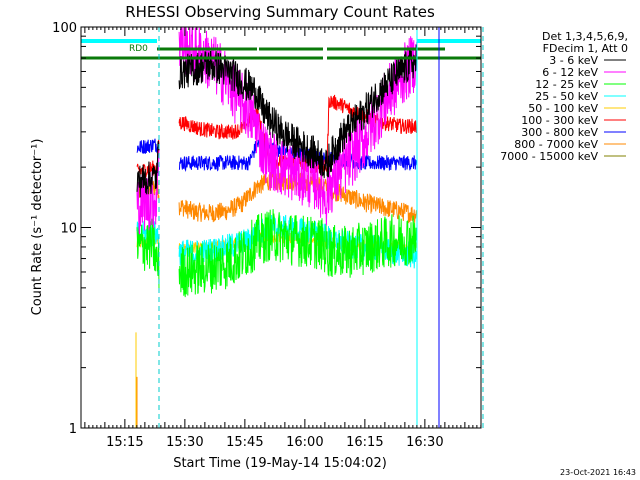 The height and width of the screenshot is (480, 640). Describe the element at coordinates (280, 12) in the screenshot. I see `chart-title: RHESSI Observing Summary Count Rates` at that location.